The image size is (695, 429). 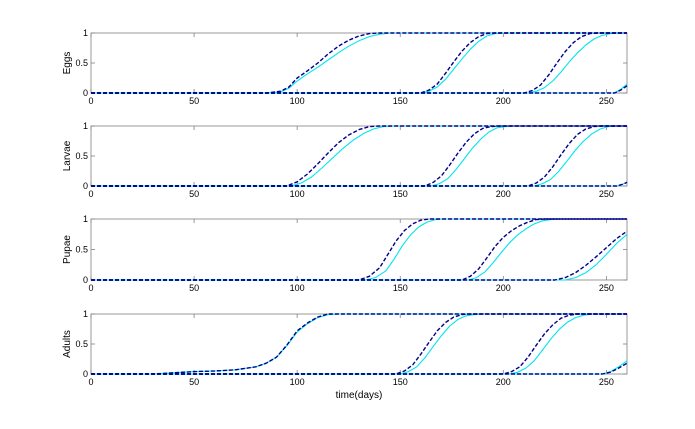 What do you see at coordinates (359, 395) in the screenshot?
I see `x-axis-label: time(days)` at bounding box center [359, 395].